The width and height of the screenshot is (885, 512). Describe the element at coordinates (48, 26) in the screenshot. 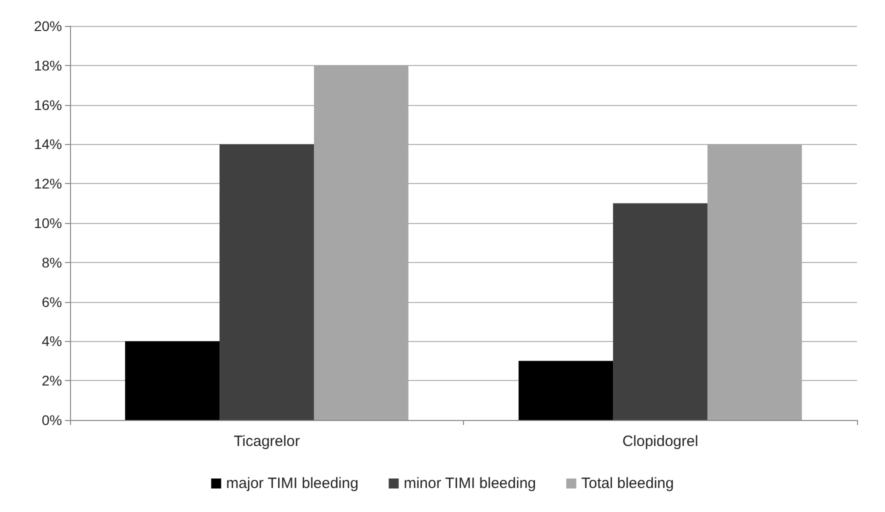

I see `y-tick-label: 20%` at that location.